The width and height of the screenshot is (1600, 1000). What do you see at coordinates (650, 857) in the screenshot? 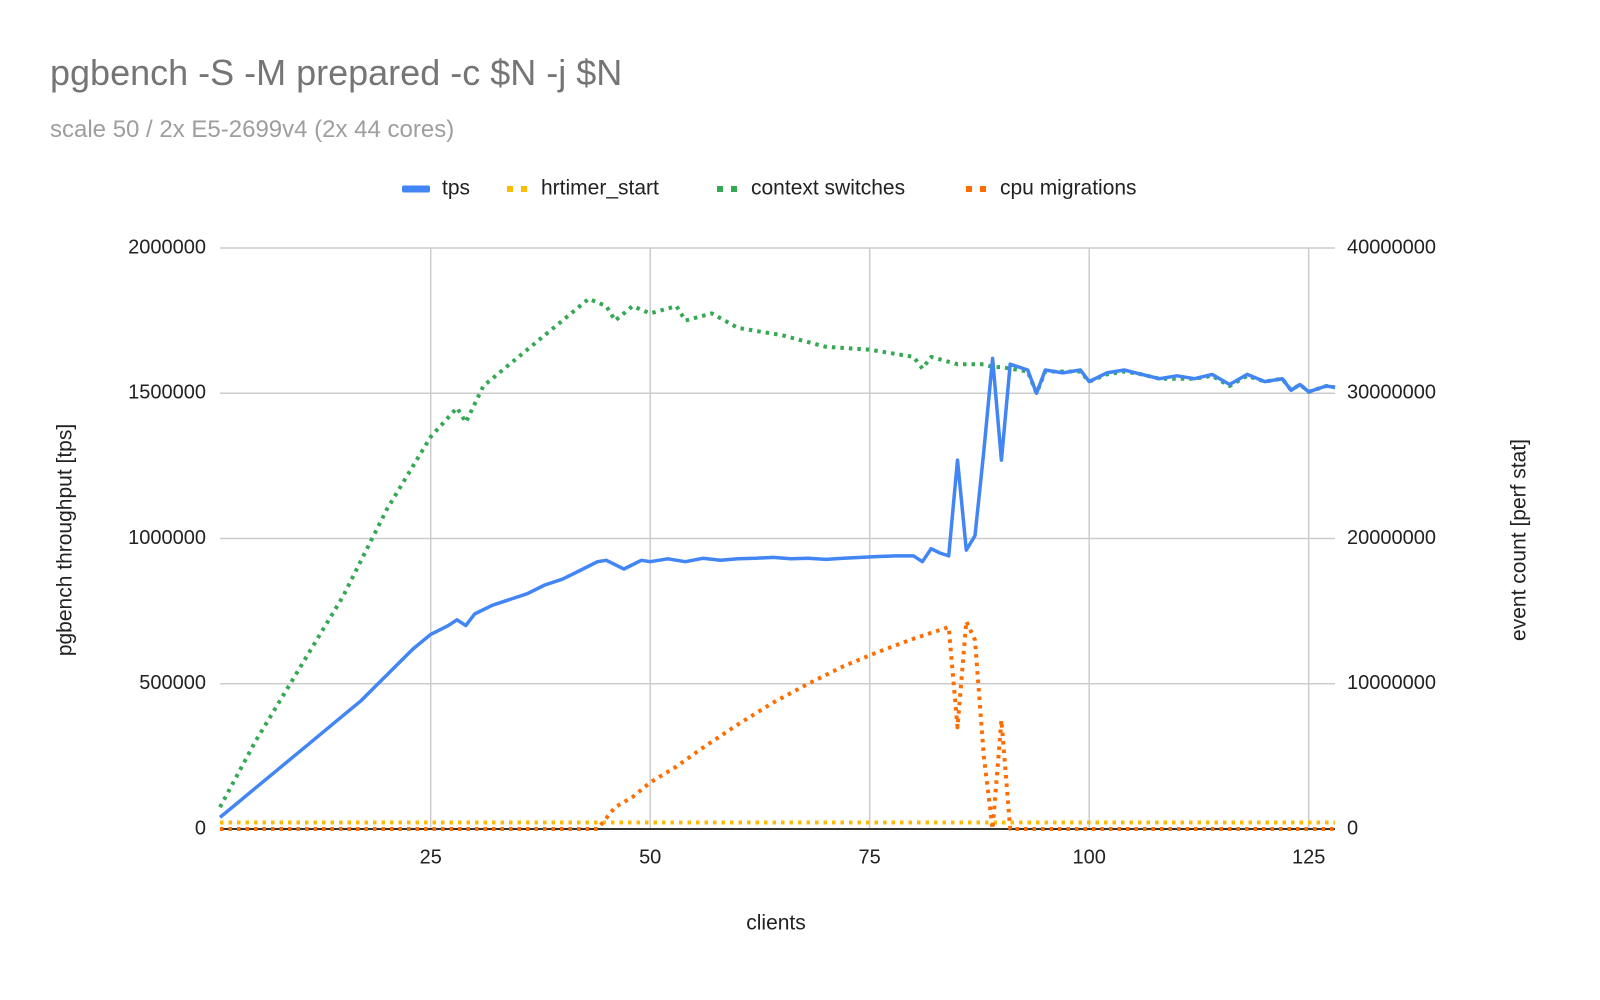
I see `x-tick-label: 50` at bounding box center [650, 857].